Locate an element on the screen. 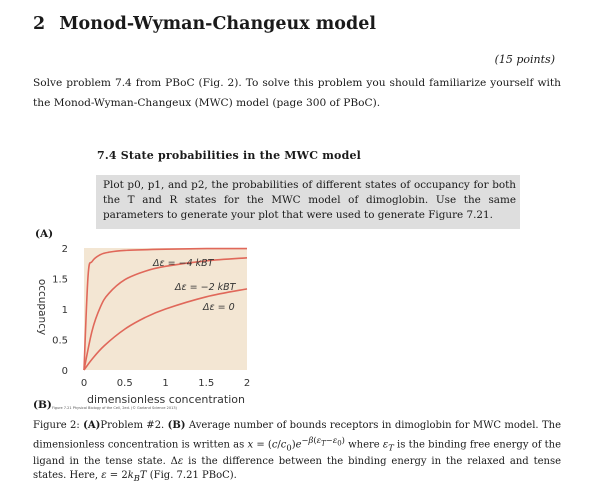 This screenshot has width=603, height=496. series-curves is located at coordinates (165, 309).